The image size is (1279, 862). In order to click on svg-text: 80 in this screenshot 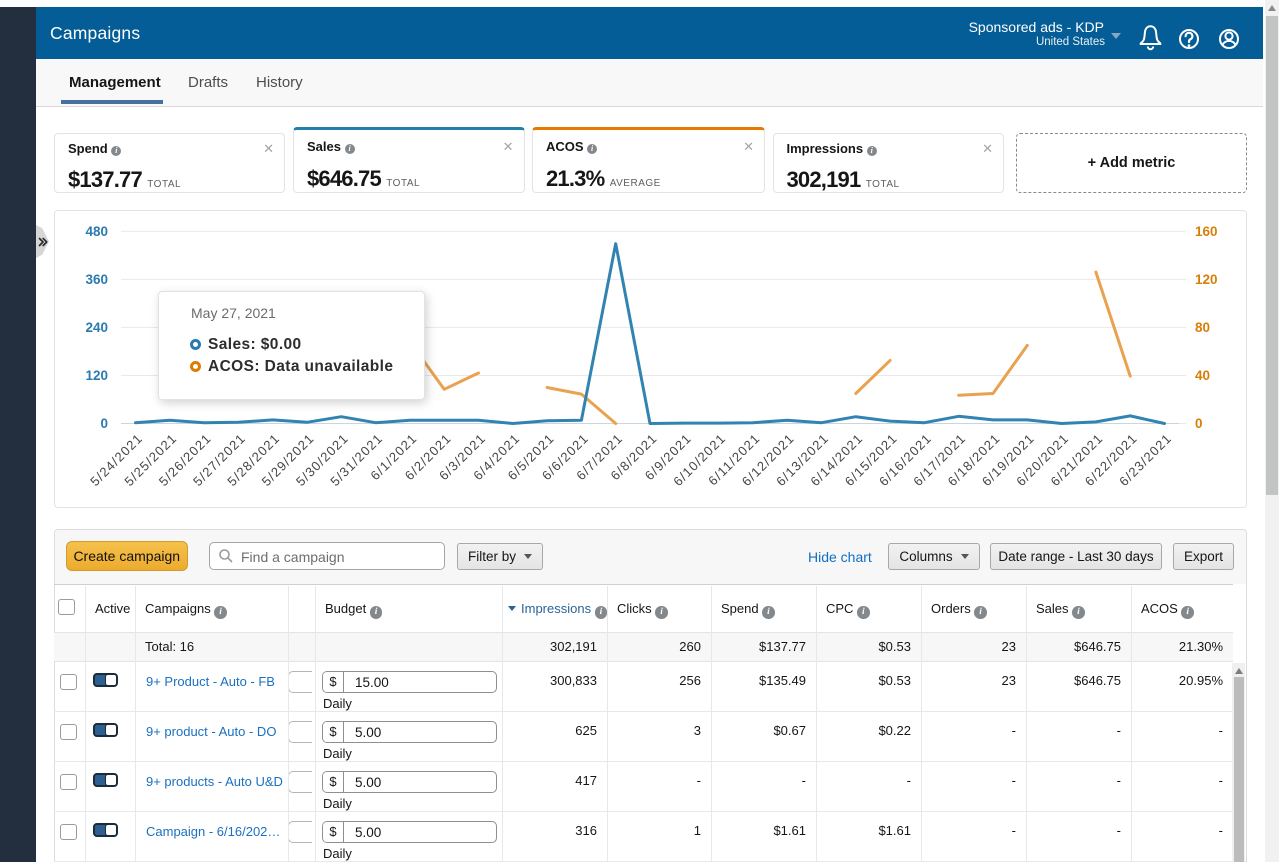, I will do `click(1202, 327)`.